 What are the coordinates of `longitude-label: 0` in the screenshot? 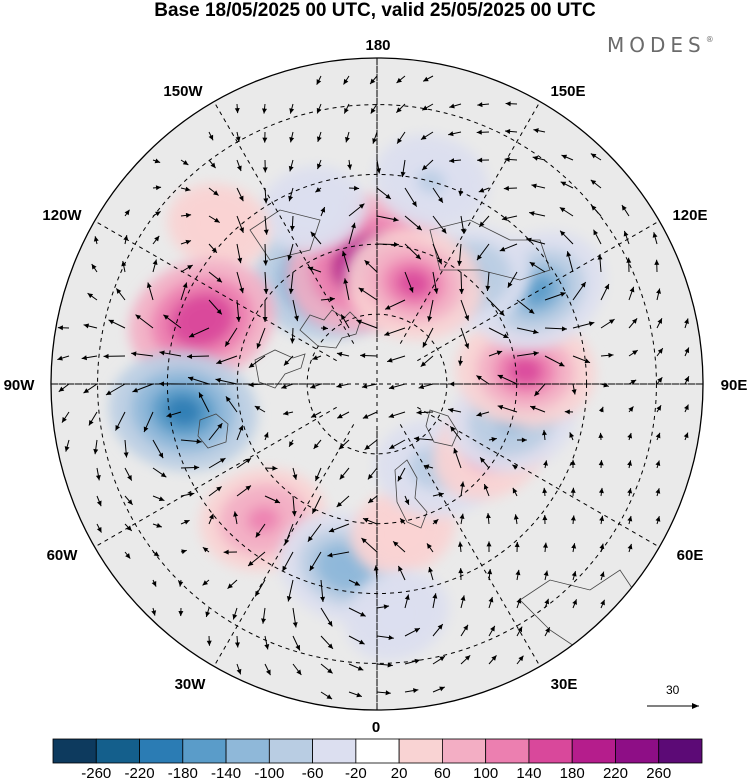 It's located at (376, 727).